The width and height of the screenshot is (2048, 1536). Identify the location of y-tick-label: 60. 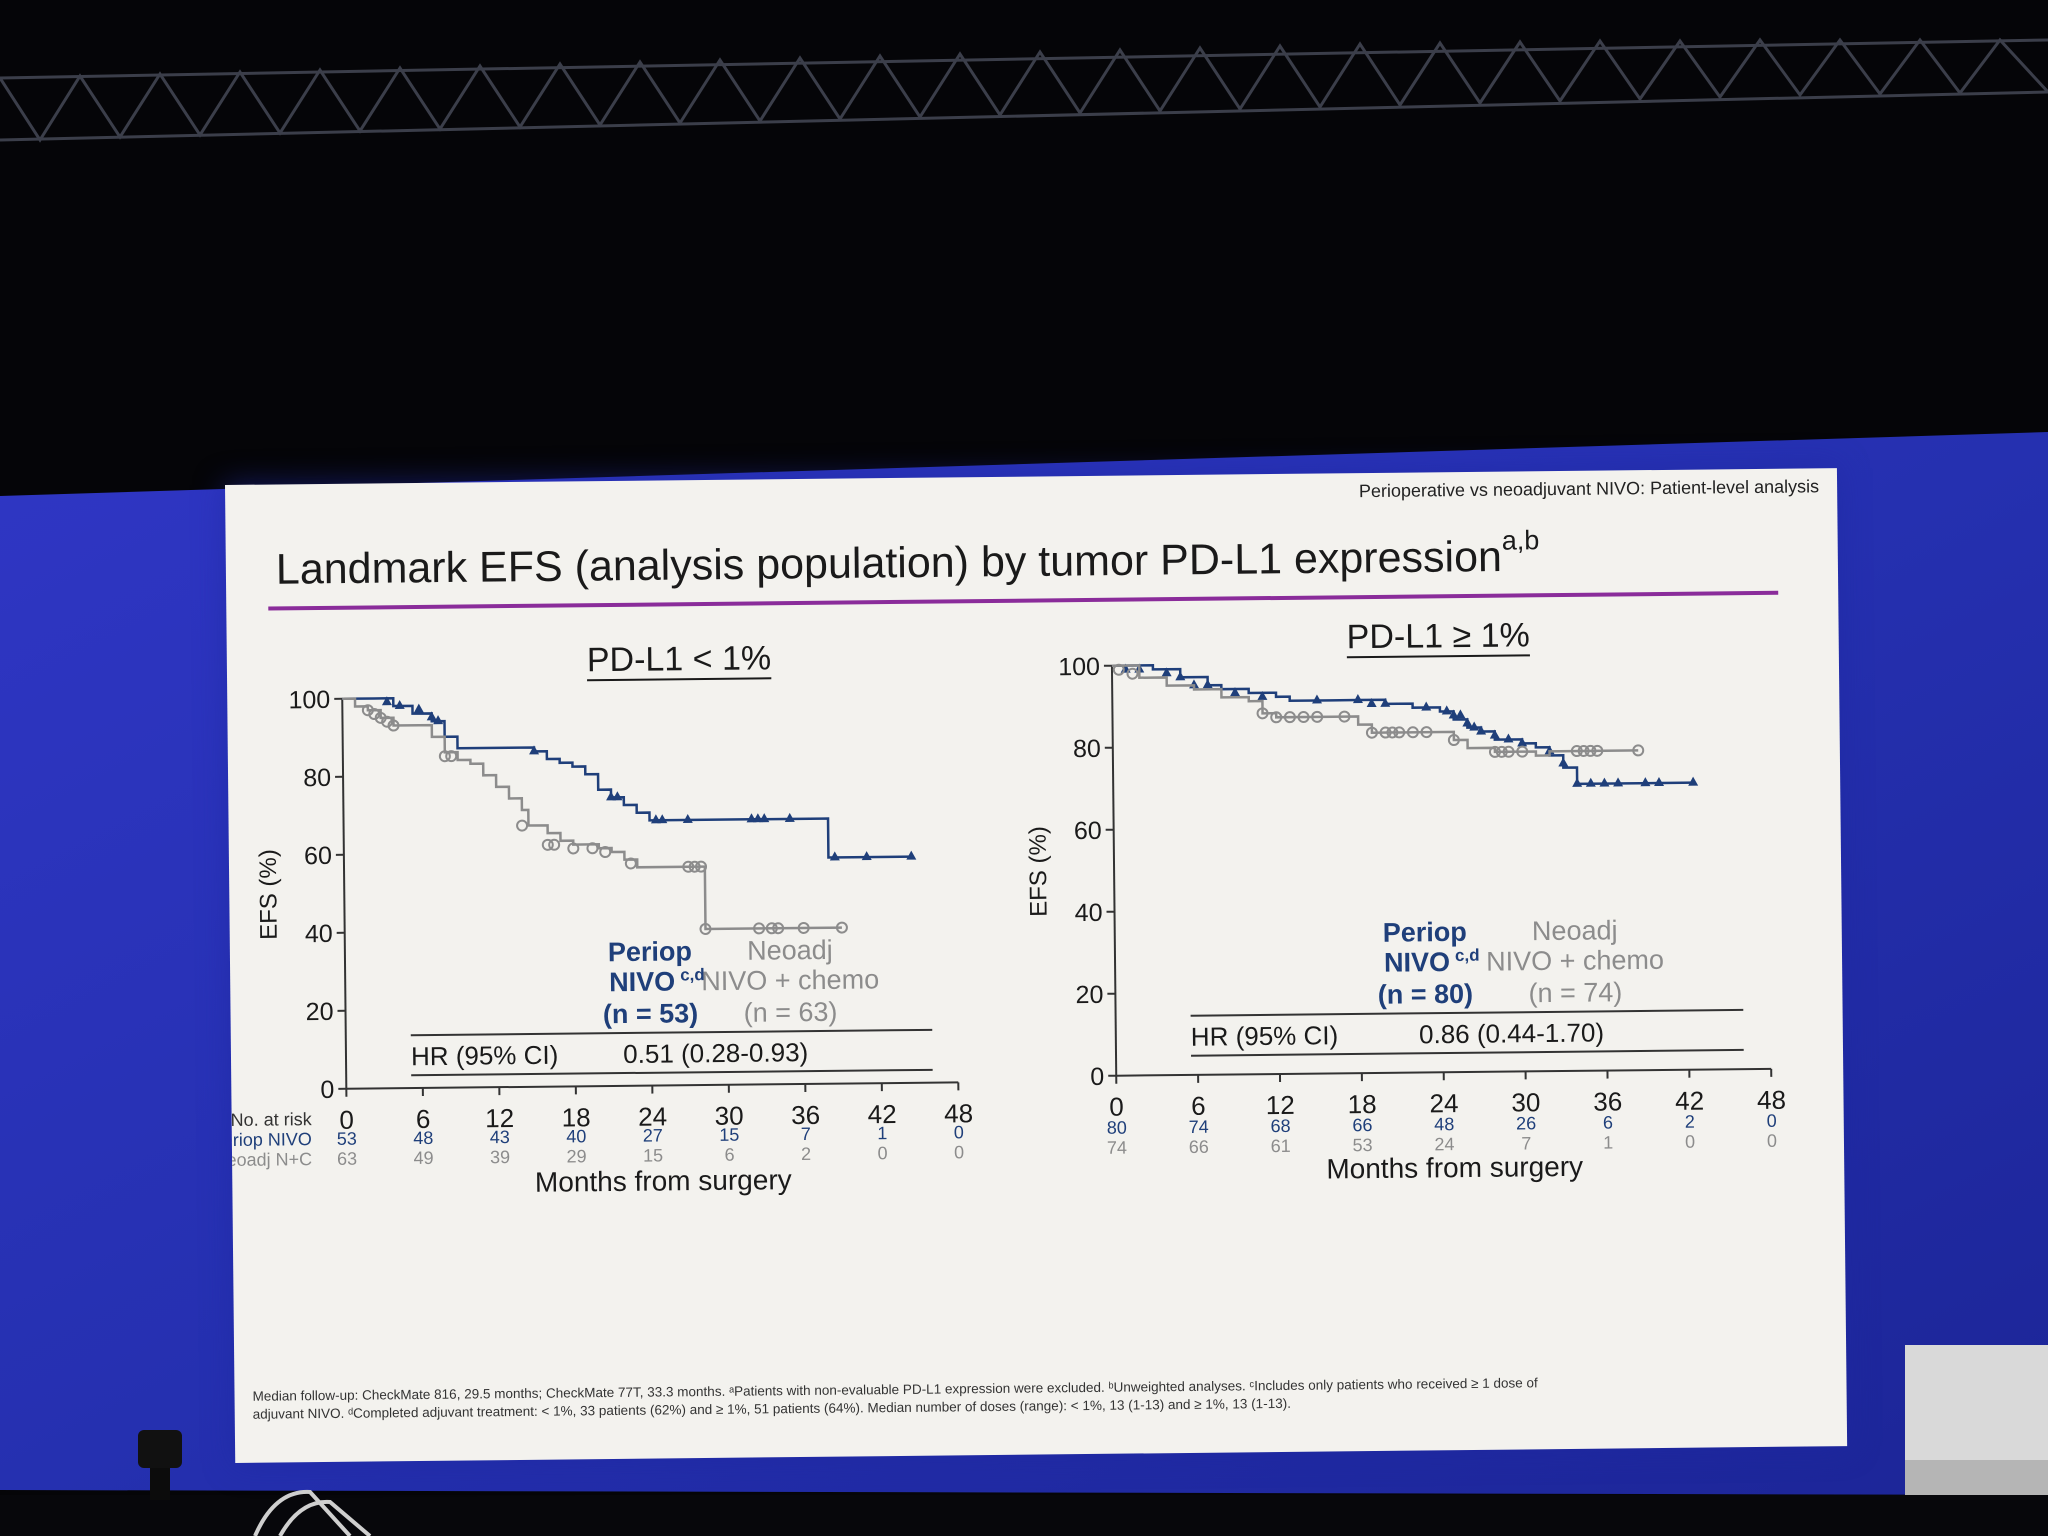
(318, 856).